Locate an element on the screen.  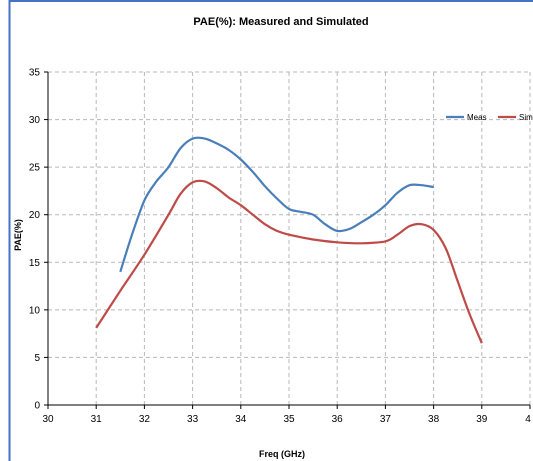
y-tick-label: 35 is located at coordinates (35, 73).